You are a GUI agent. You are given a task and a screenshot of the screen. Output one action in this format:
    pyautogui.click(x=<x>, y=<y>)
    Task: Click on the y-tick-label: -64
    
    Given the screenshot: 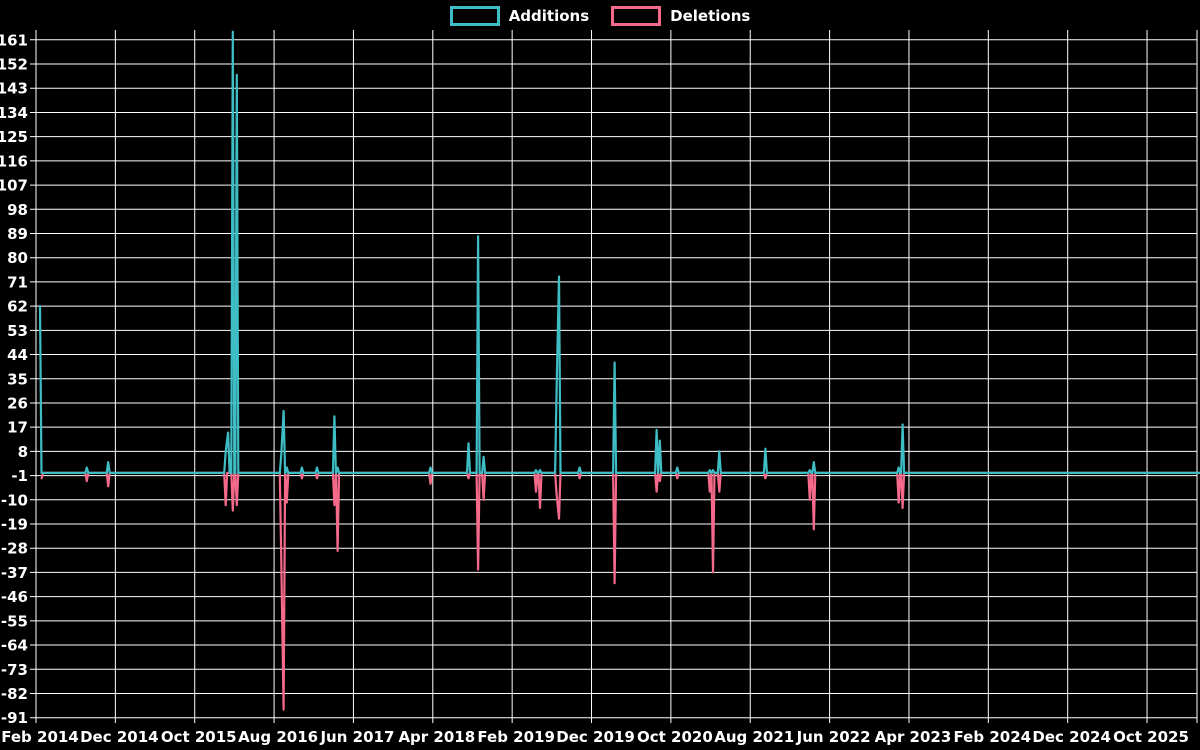 What is the action you would take?
    pyautogui.click(x=14, y=646)
    